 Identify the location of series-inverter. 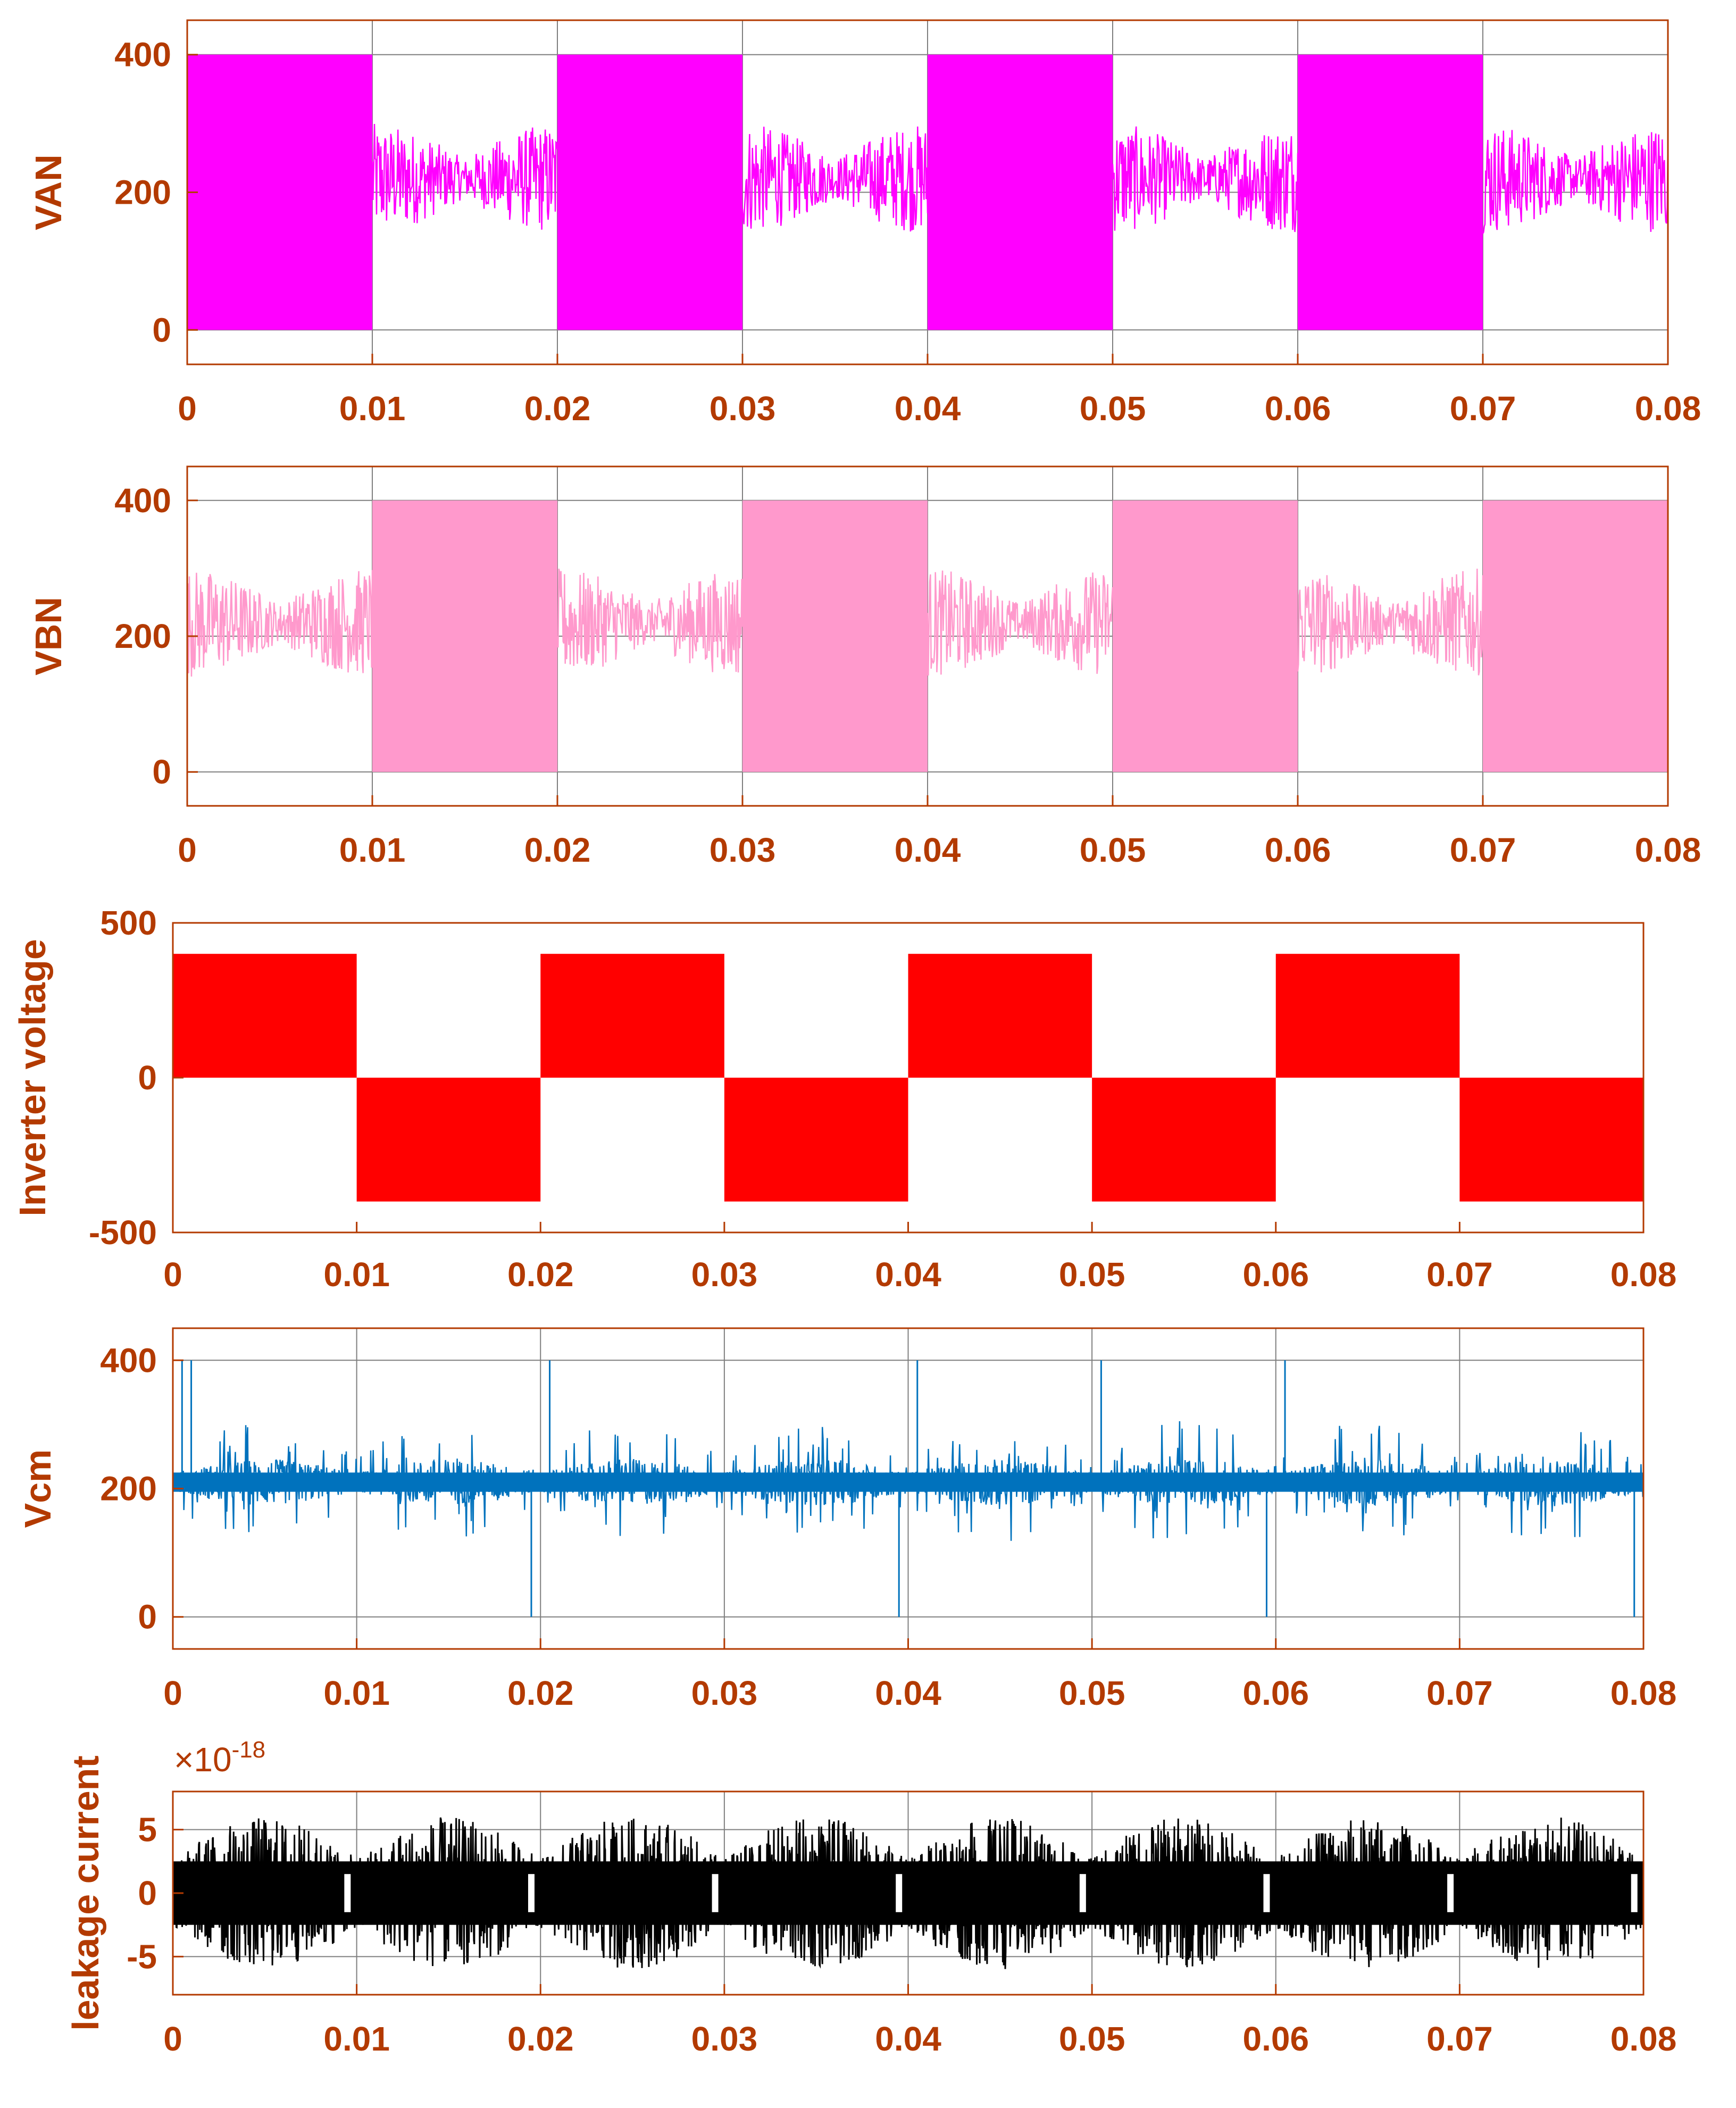
(908, 1078).